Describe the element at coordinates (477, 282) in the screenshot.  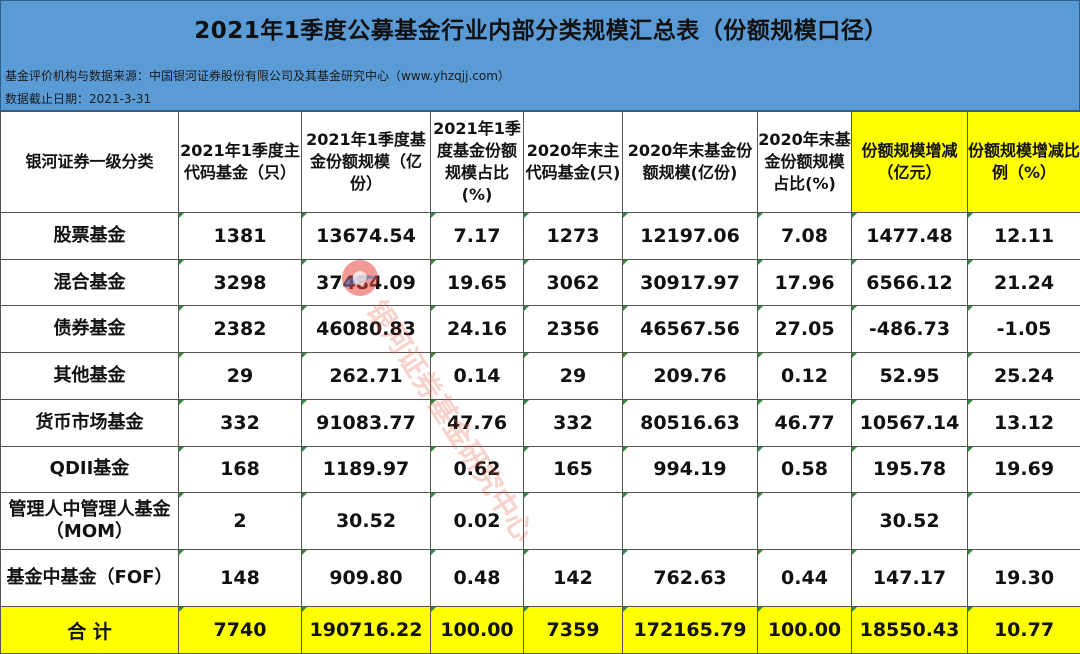
I see `q1-pct-cell: 19.65` at that location.